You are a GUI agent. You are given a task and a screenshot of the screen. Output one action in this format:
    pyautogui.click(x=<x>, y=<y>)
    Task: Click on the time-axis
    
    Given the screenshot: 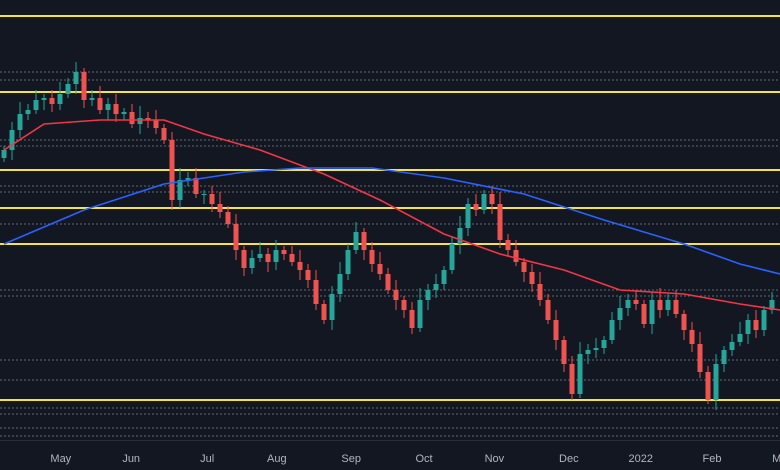 What is the action you would take?
    pyautogui.click(x=390, y=455)
    